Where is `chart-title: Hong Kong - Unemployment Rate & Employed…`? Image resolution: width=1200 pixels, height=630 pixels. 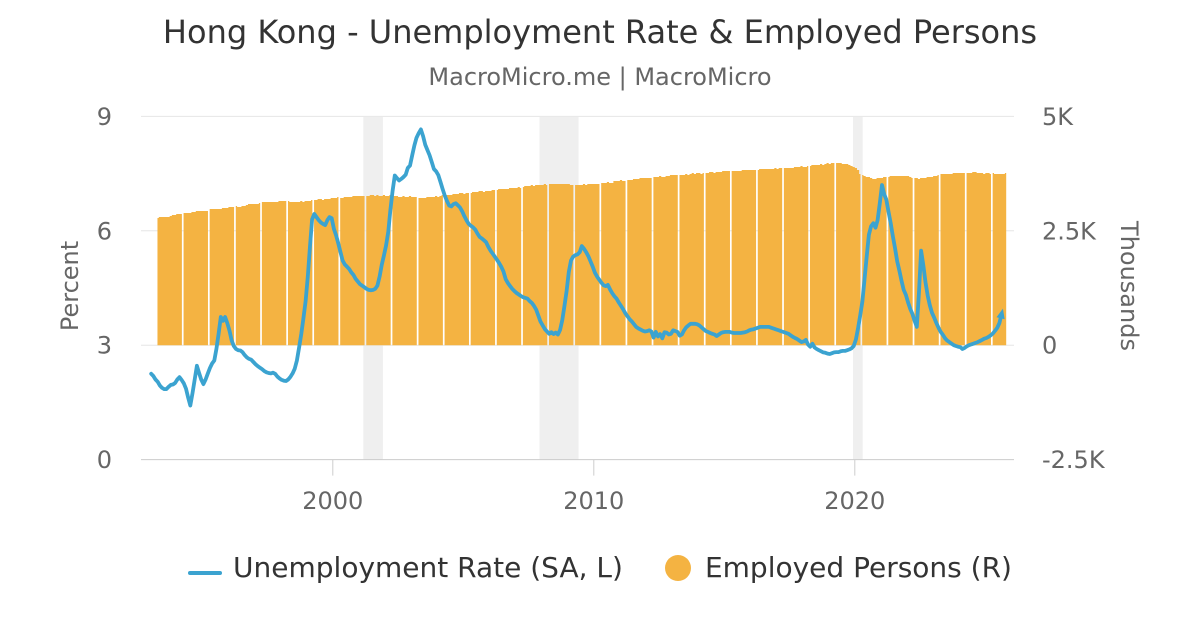 chart-title: Hong Kong - Unemployment Rate & Employed… is located at coordinates (600, 32).